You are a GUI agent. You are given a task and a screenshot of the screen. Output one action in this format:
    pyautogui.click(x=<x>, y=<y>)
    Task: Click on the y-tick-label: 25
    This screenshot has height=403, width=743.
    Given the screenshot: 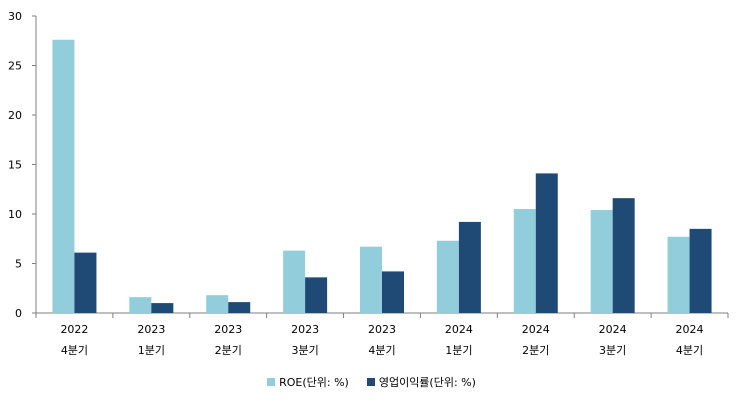 What is the action you would take?
    pyautogui.click(x=15, y=66)
    